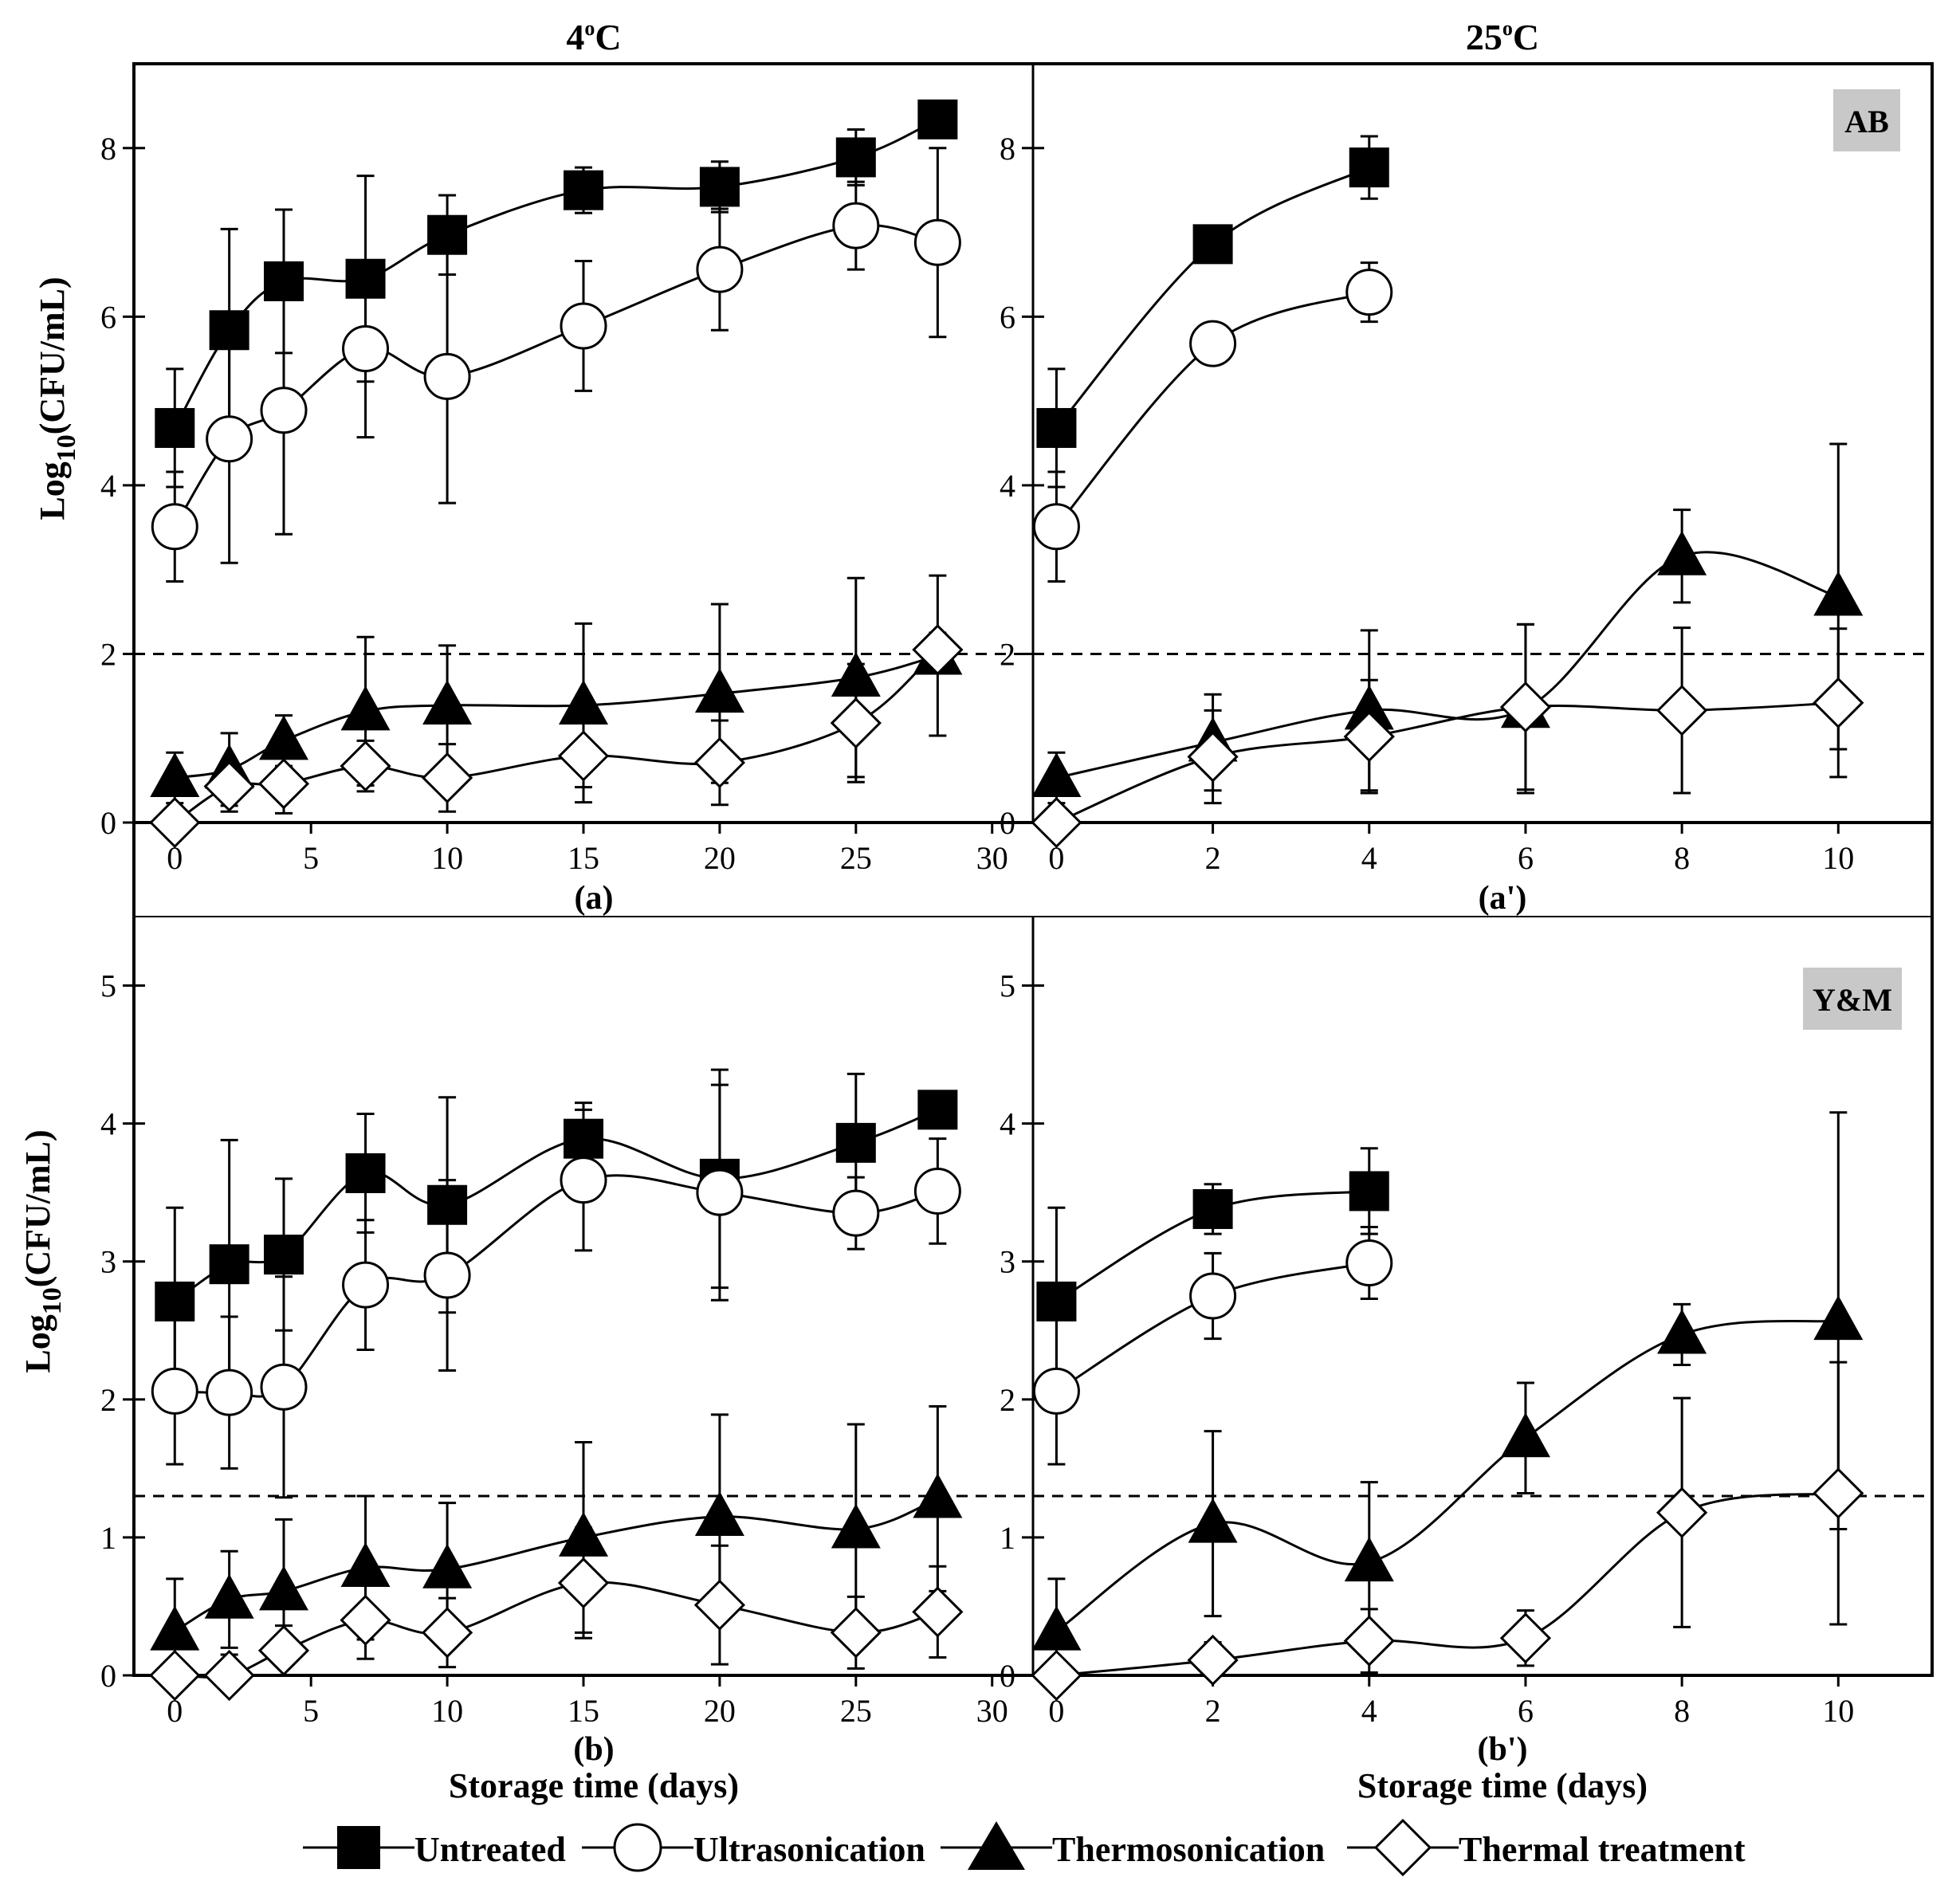 Image resolution: width=1960 pixels, height=1881 pixels. I want to click on x-axis-label-left: Storage time (days), so click(594, 1785).